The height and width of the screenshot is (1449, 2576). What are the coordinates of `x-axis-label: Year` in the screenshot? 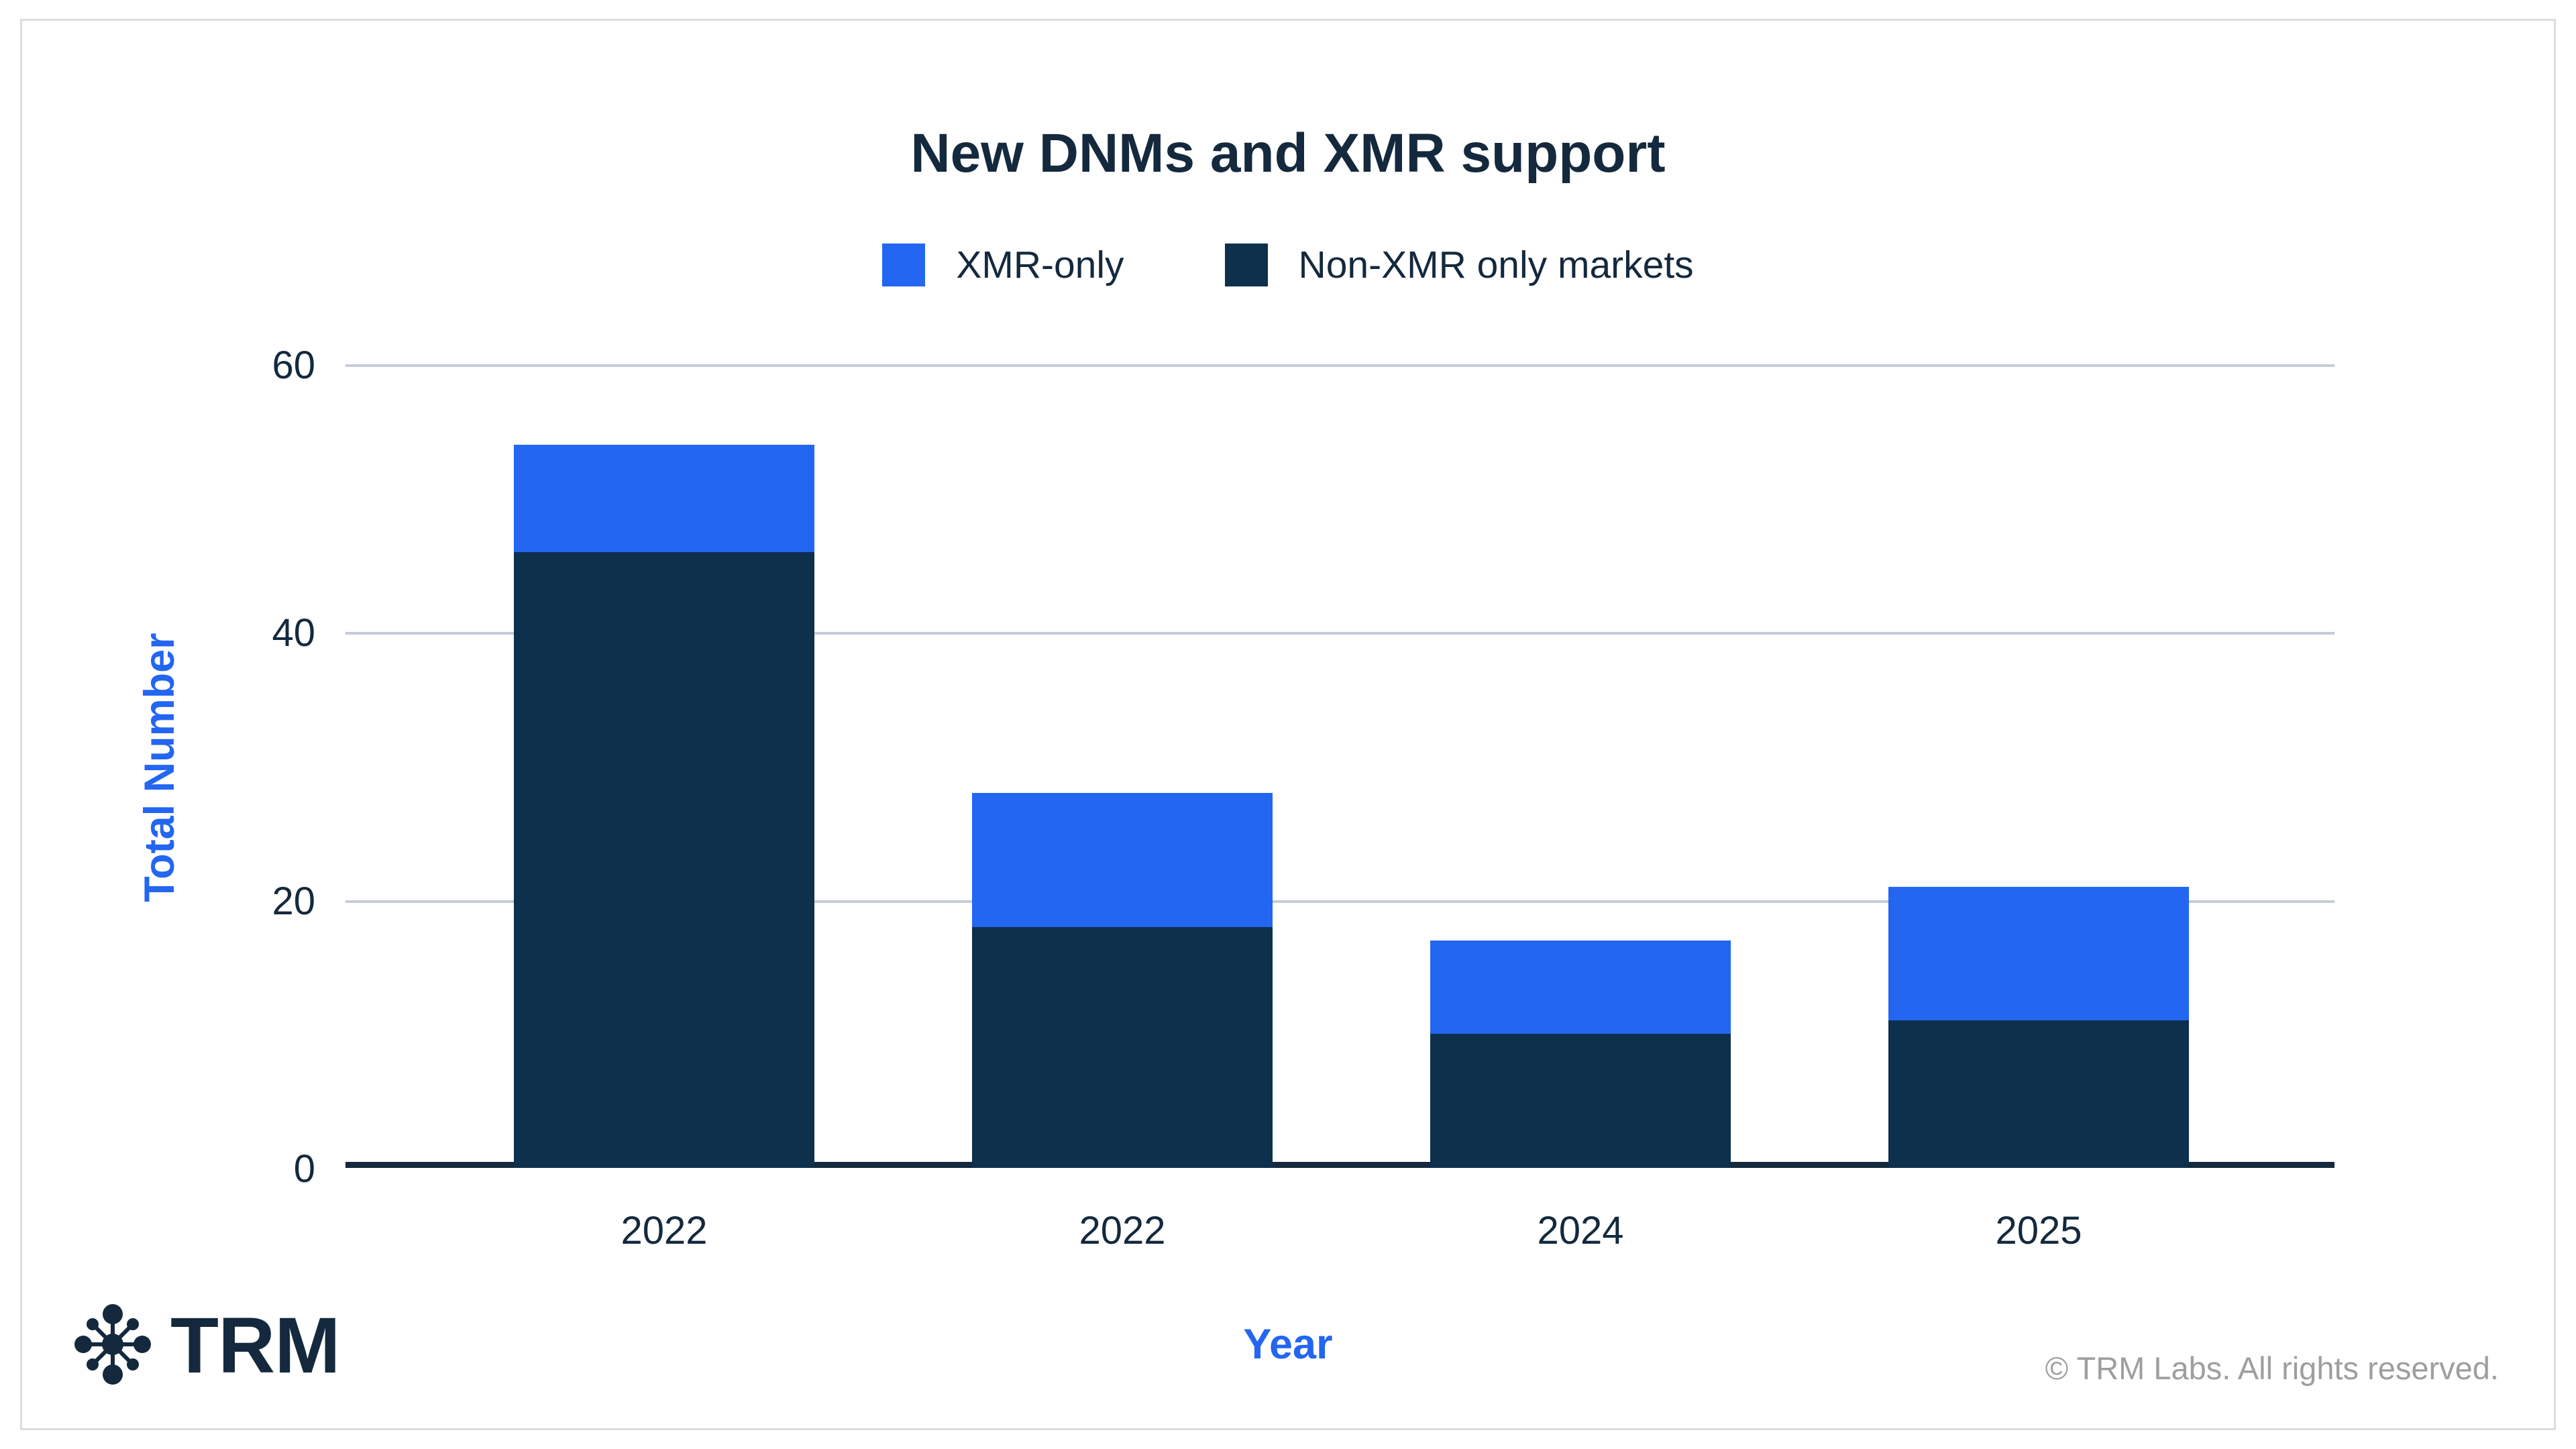 It's located at (1288, 1344).